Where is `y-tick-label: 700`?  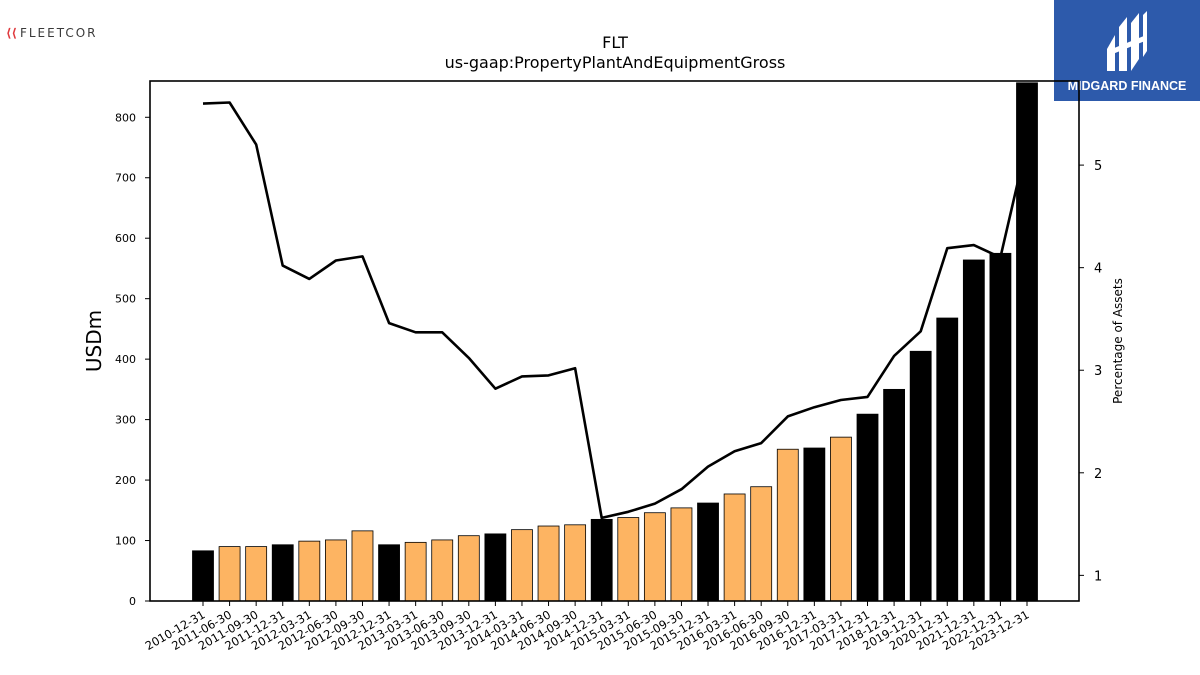 y-tick-label: 700 is located at coordinates (125, 178).